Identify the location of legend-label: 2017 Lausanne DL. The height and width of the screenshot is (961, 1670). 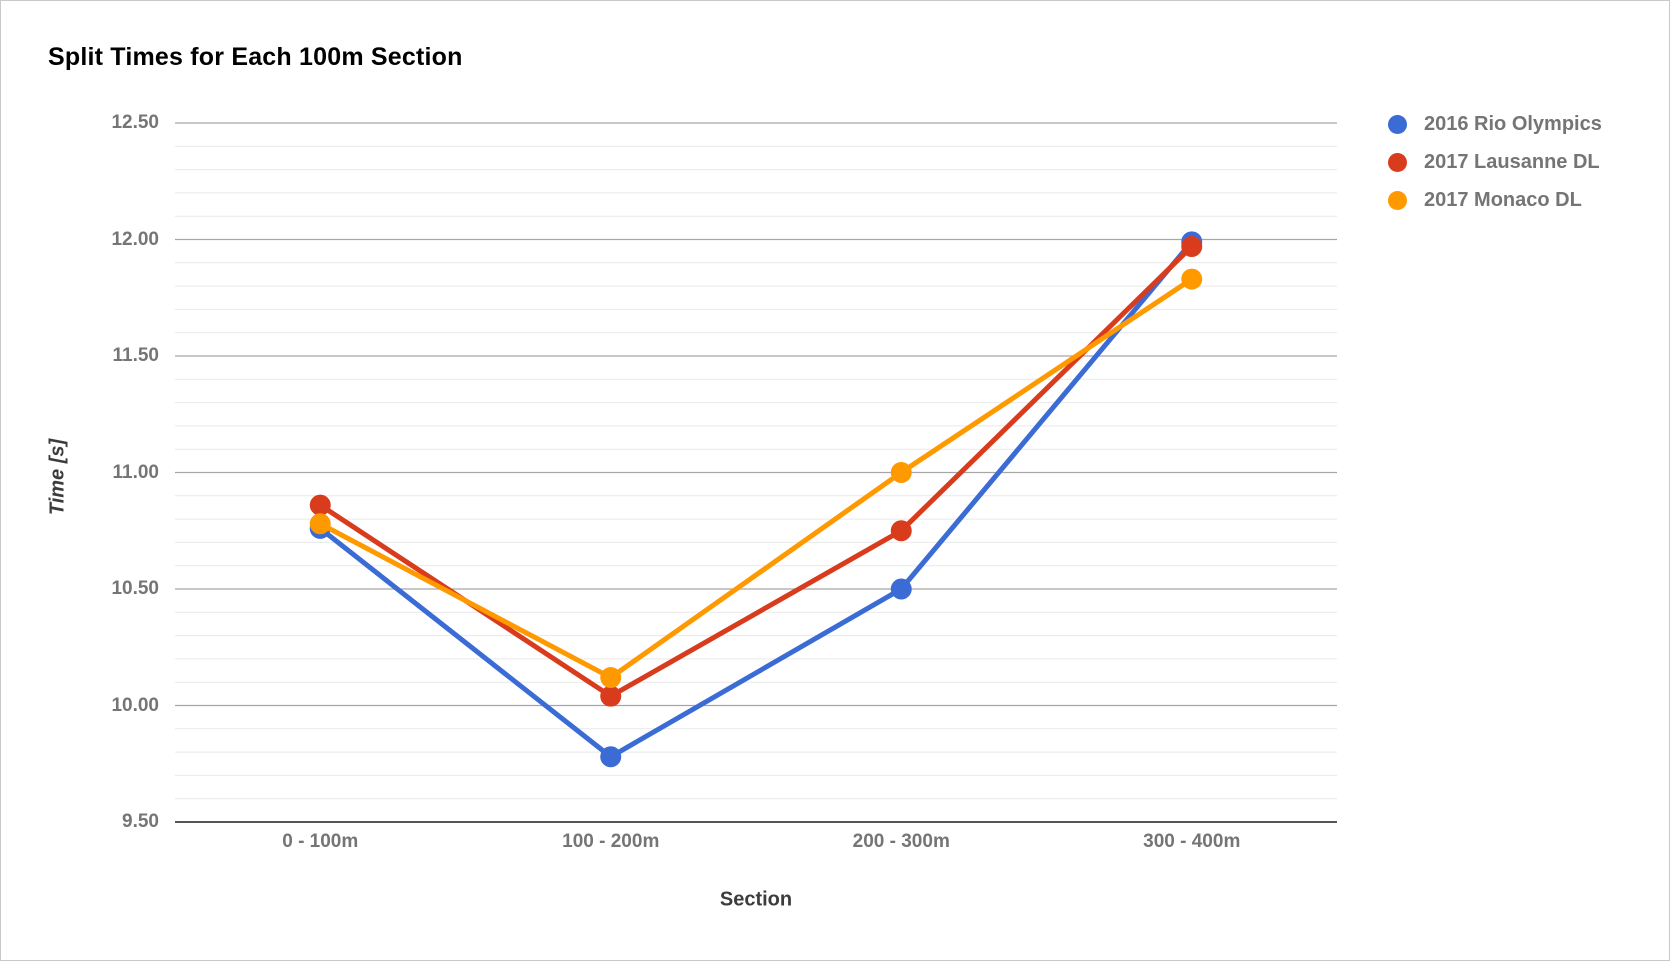
(1512, 161).